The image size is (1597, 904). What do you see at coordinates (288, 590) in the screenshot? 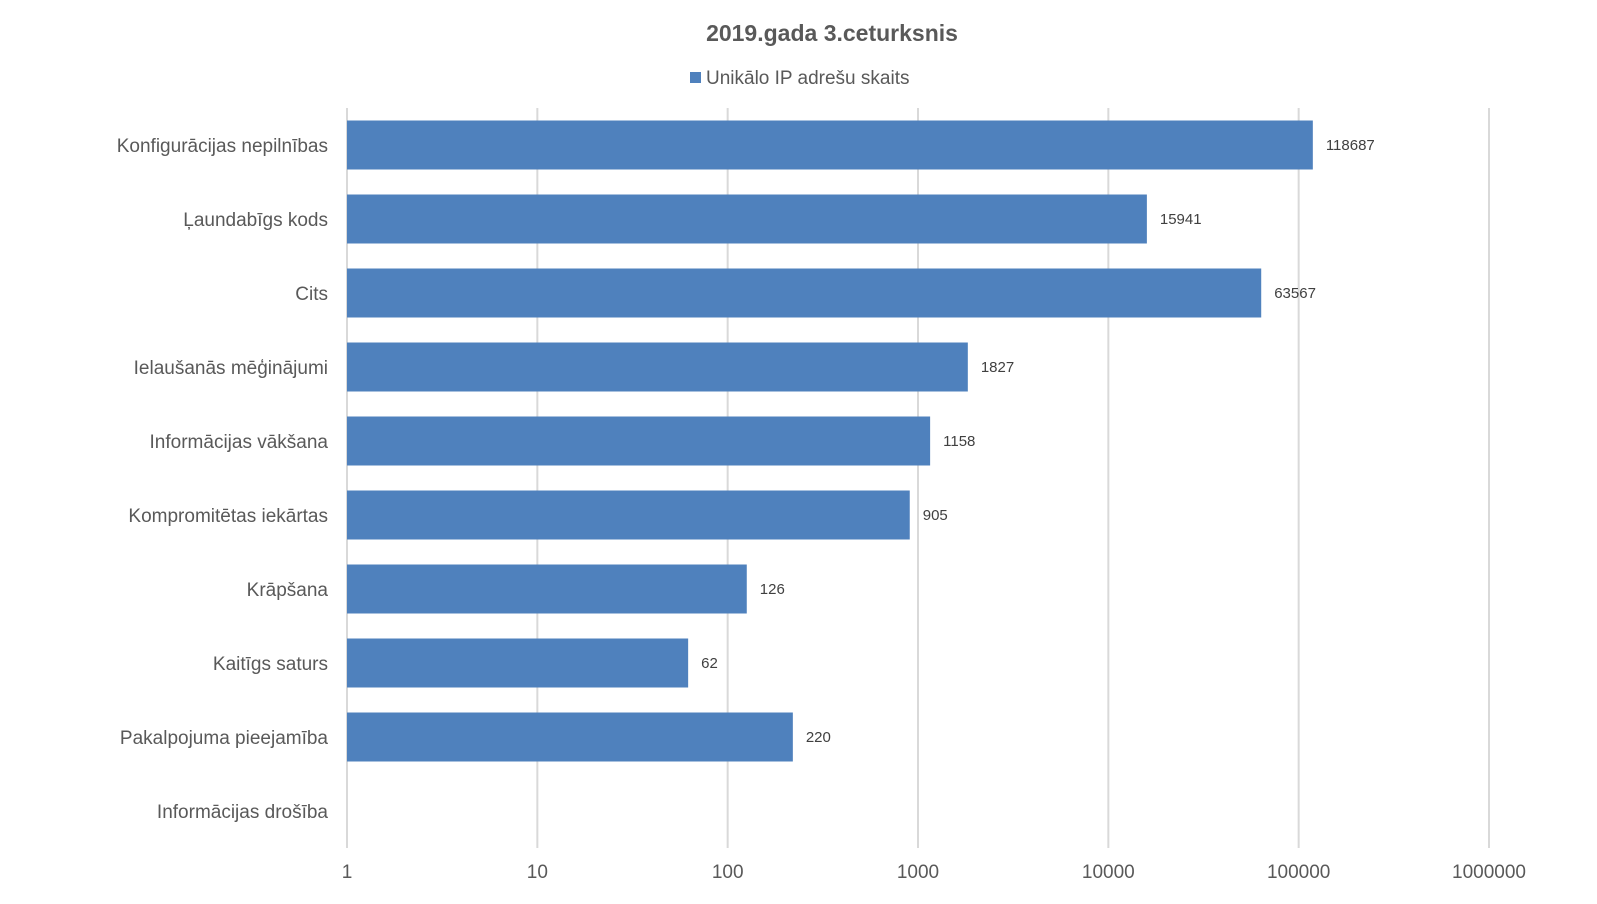
I see `category-label: Krāpšana` at bounding box center [288, 590].